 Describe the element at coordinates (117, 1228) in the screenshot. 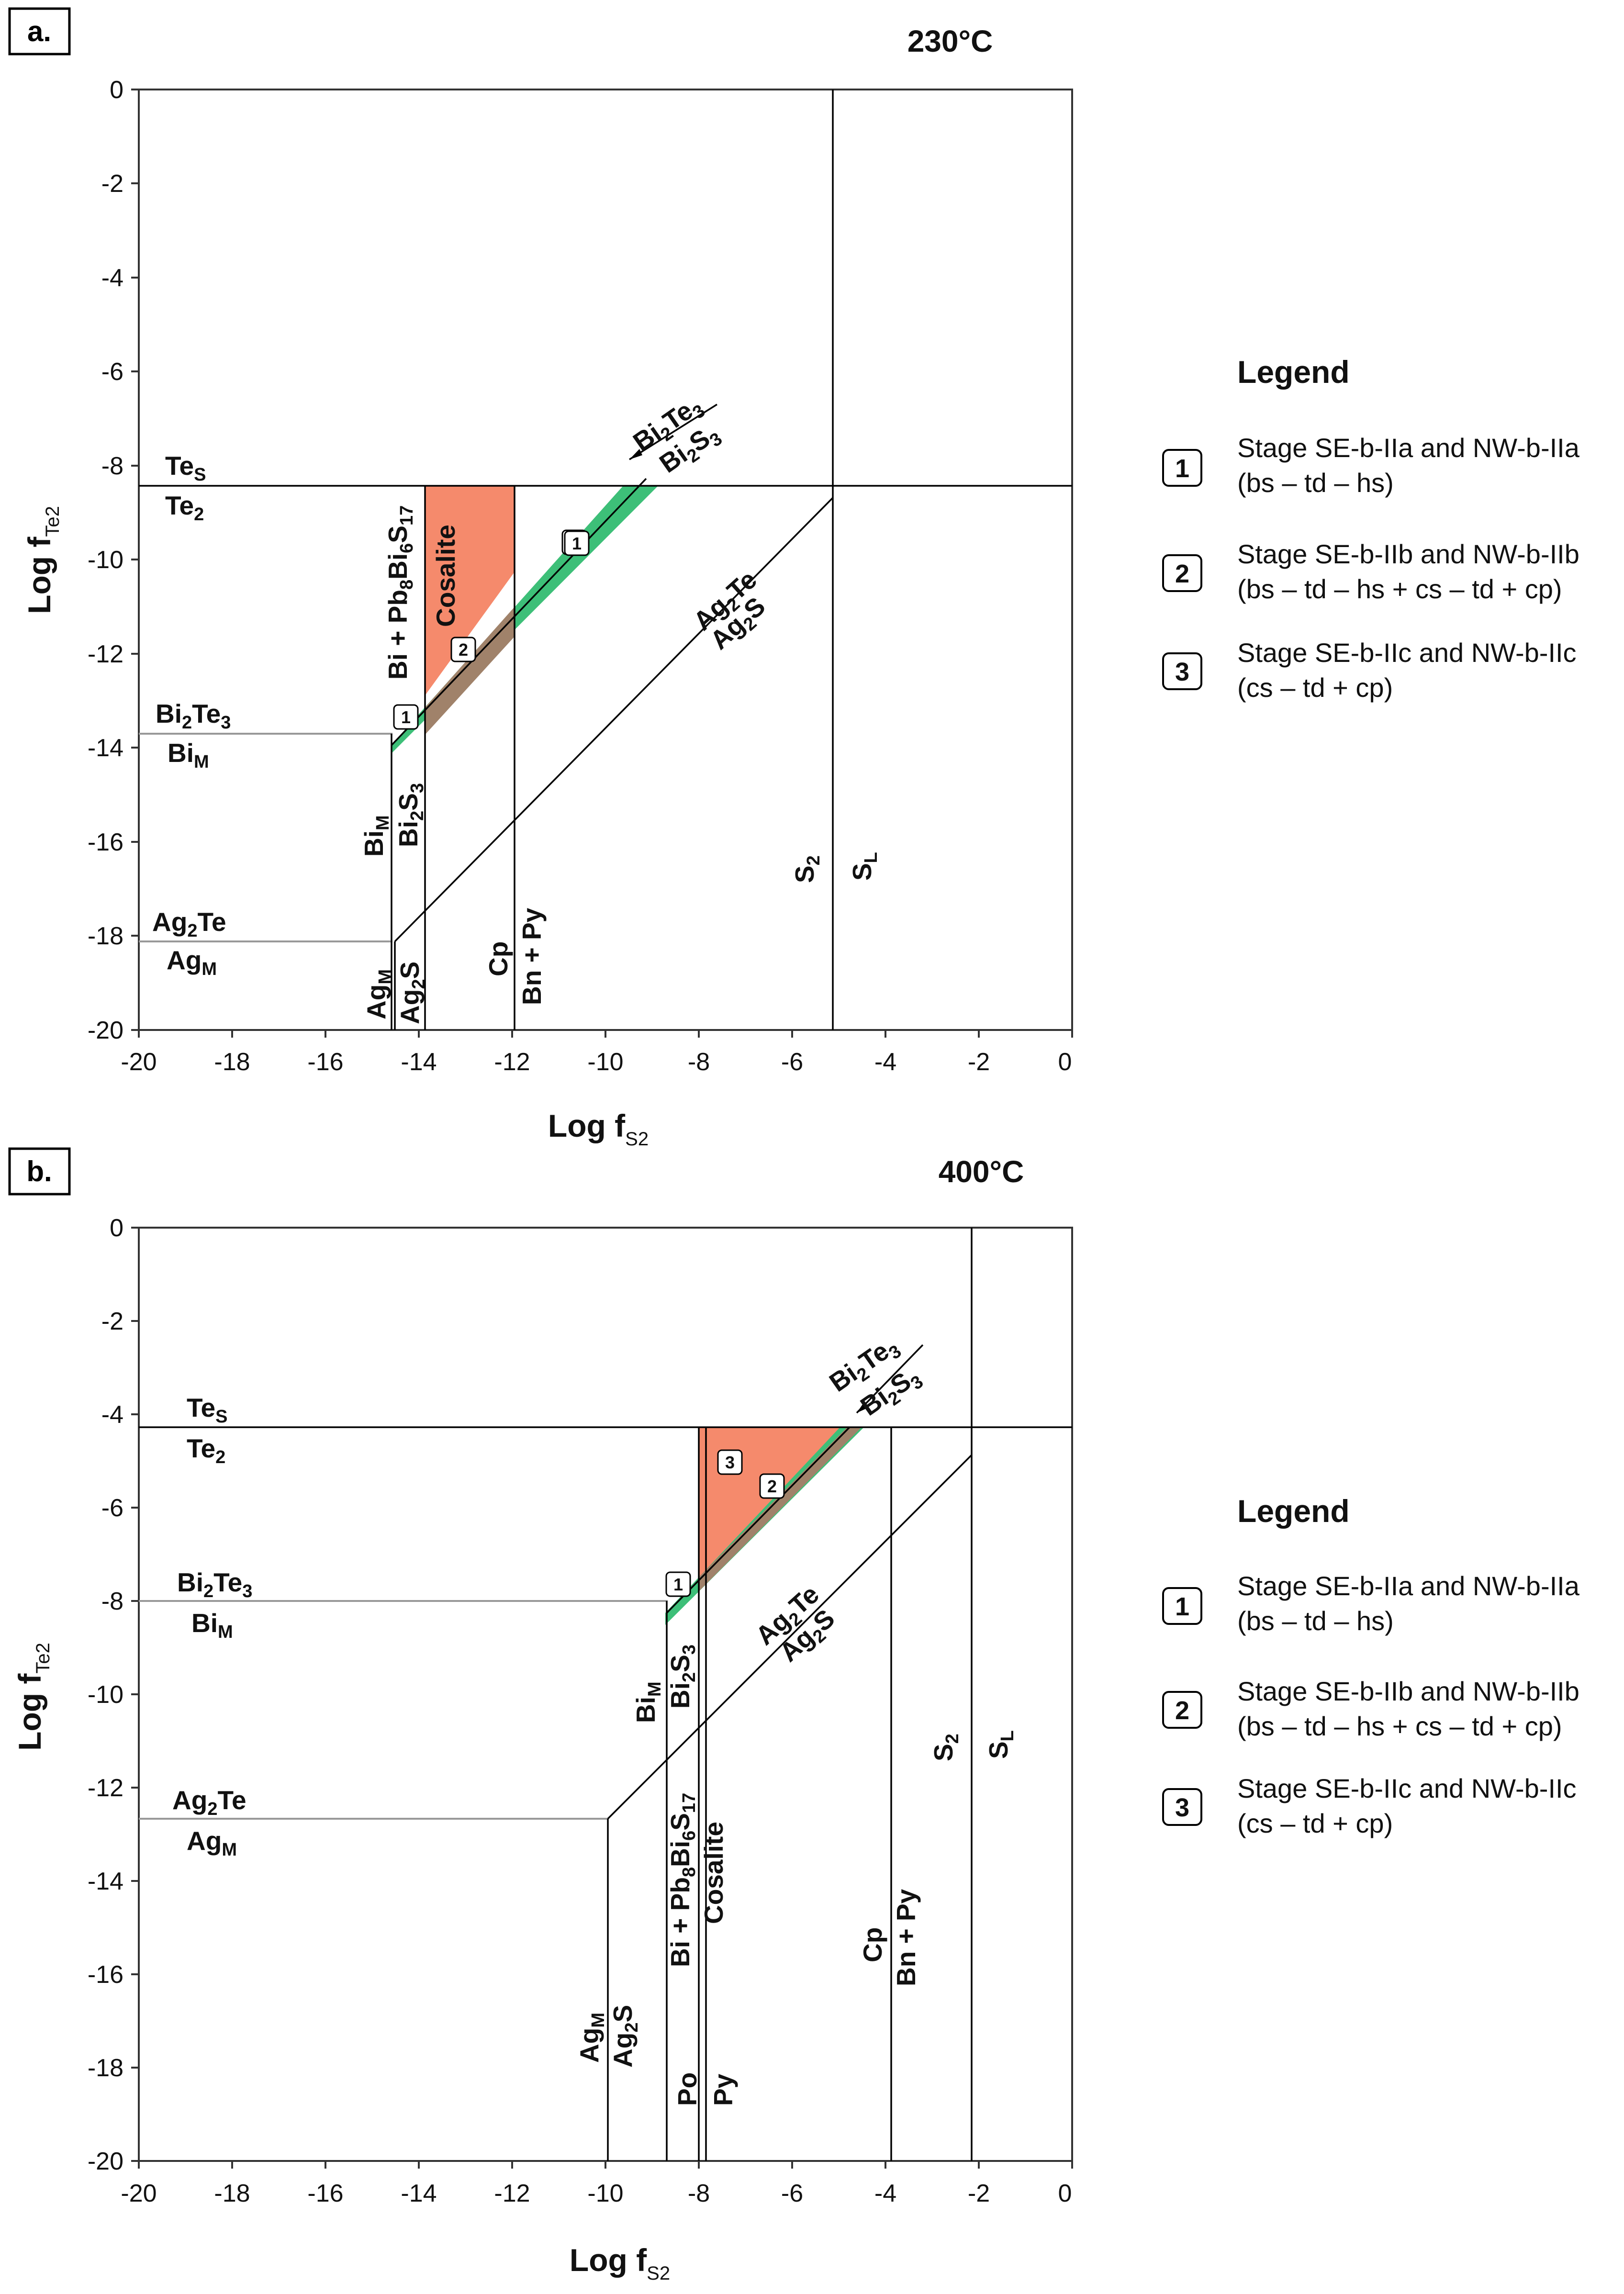

I see `panel-b-y-tick: 0` at that location.